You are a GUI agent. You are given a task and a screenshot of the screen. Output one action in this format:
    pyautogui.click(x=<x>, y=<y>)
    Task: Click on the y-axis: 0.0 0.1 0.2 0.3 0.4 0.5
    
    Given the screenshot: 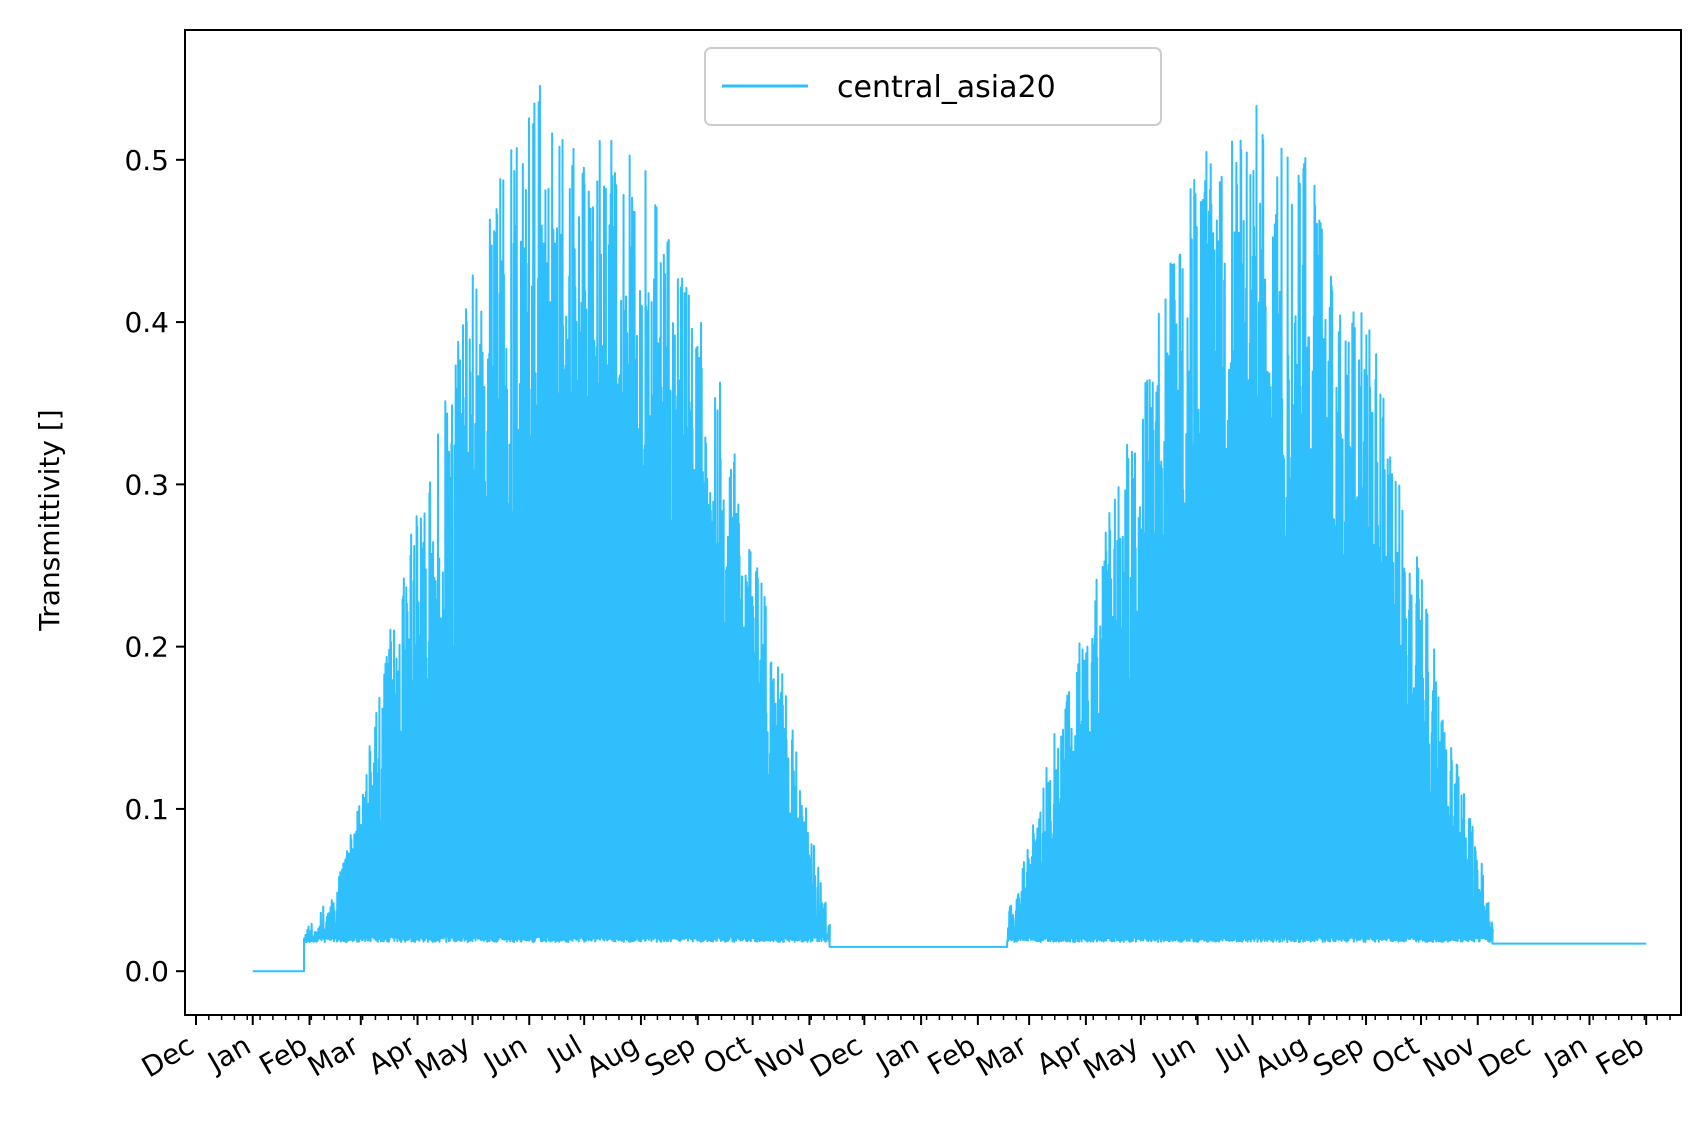 What is the action you would take?
    pyautogui.click(x=154, y=566)
    